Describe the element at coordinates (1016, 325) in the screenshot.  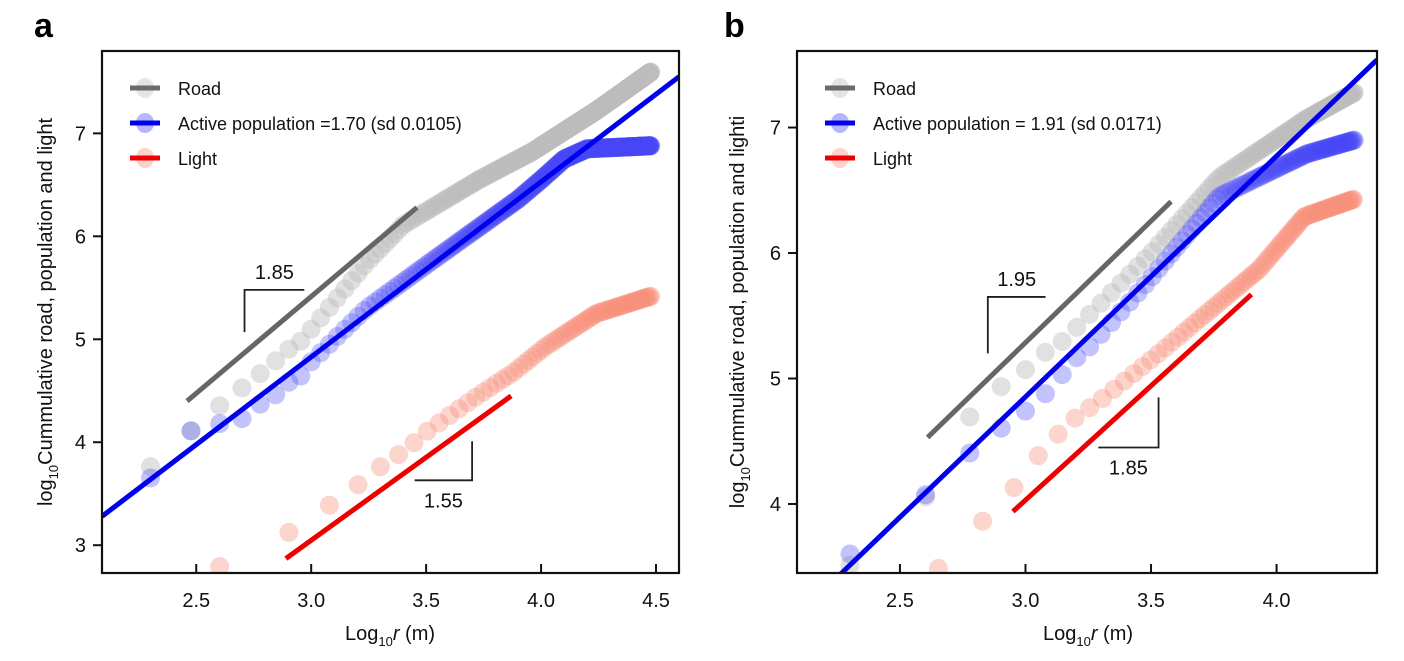
I see `slope-bracket` at that location.